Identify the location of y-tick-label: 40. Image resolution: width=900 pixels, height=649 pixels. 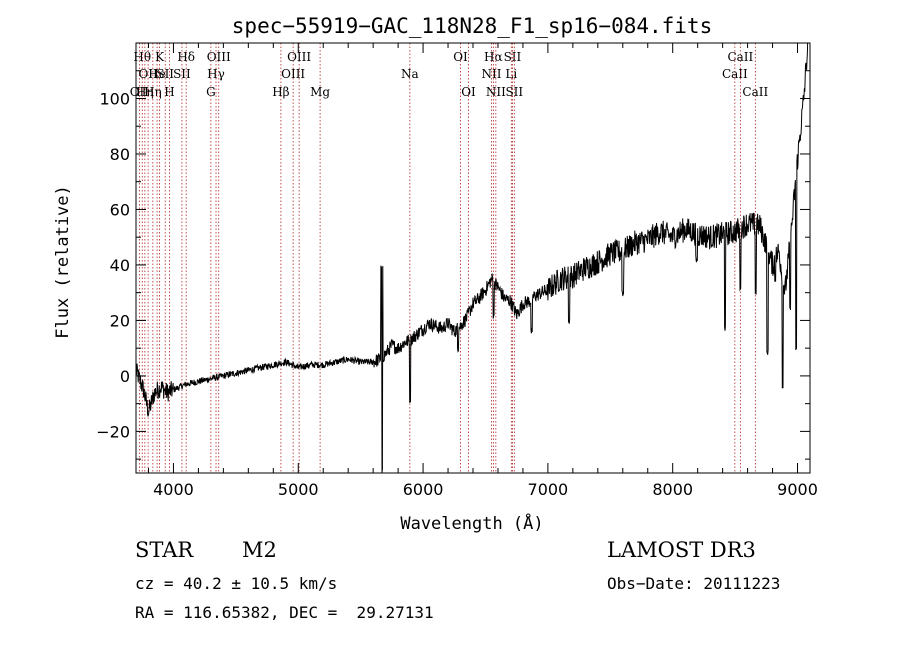
(120, 265).